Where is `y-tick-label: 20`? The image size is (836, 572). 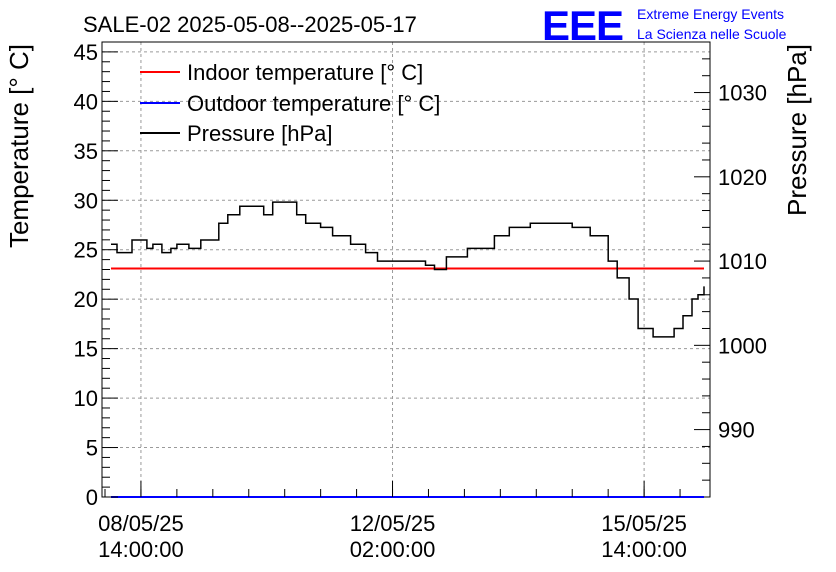 y-tick-label: 20 is located at coordinates (86, 299).